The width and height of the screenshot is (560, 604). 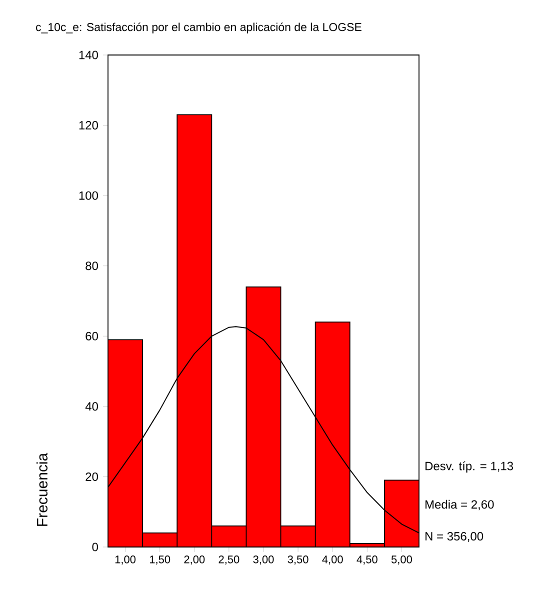 What do you see at coordinates (125, 560) in the screenshot?
I see `x-tick-label: 1,00` at bounding box center [125, 560].